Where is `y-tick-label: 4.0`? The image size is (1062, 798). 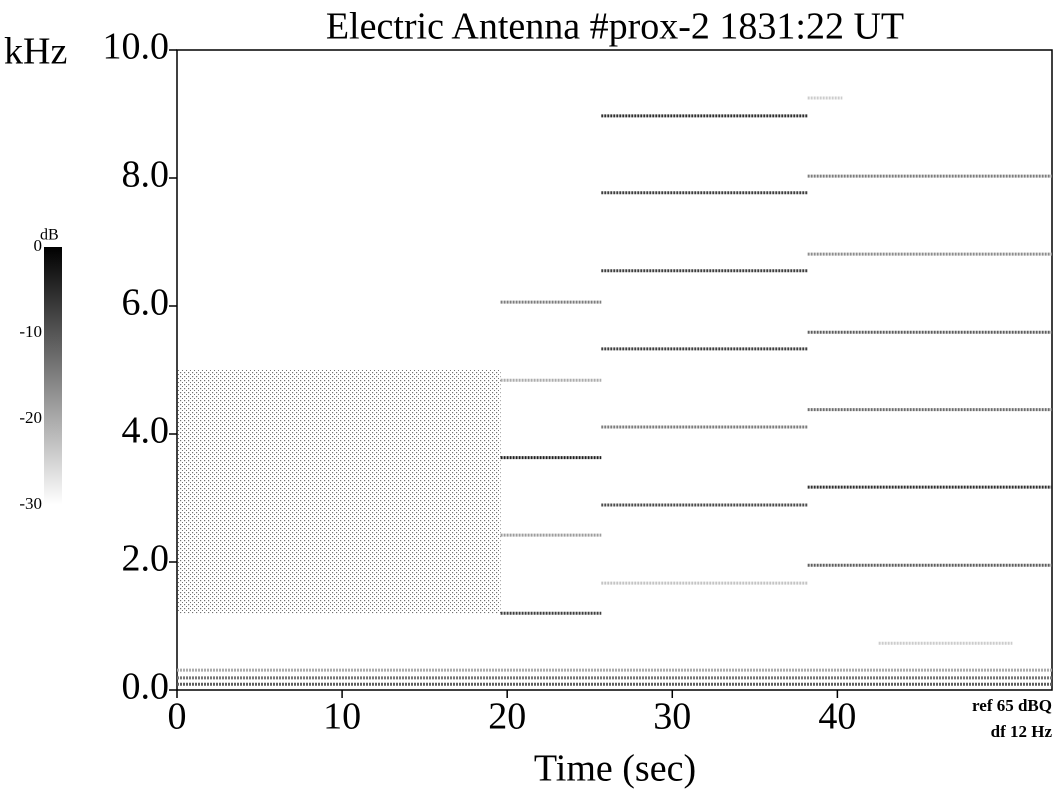 y-tick-label: 4.0 is located at coordinates (146, 431).